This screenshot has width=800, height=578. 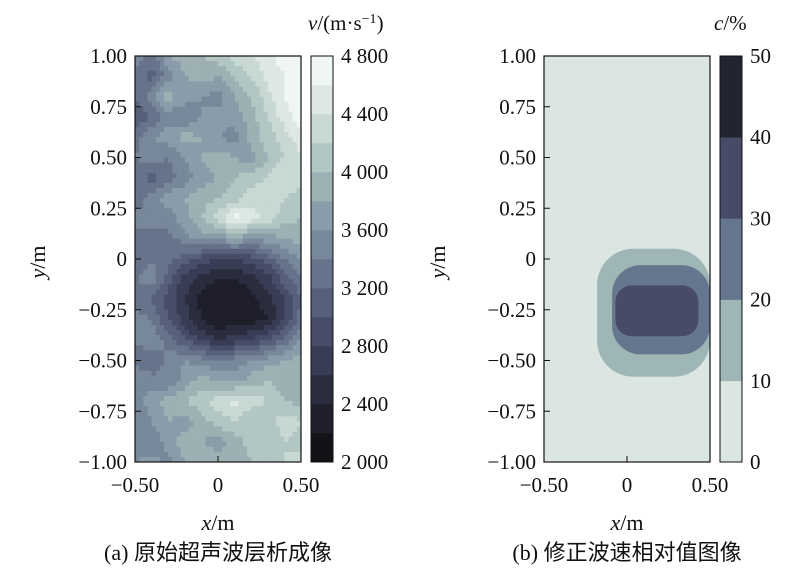 I want to click on colorbar-frame, so click(x=322, y=259).